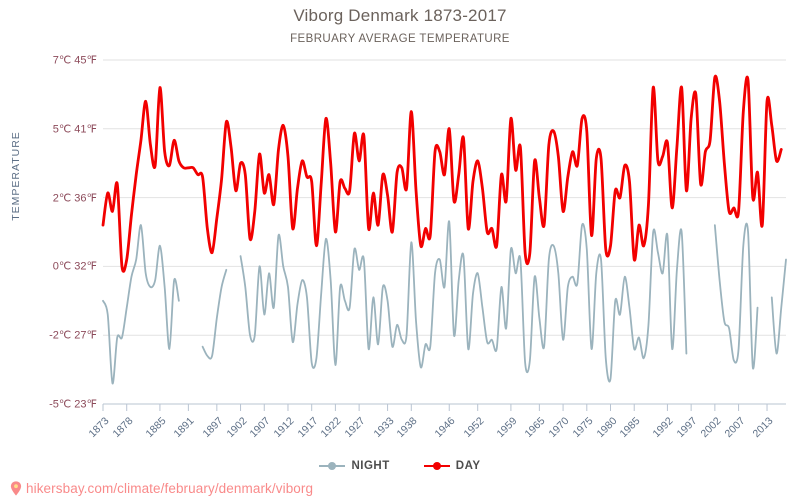  I want to click on y-tick-label: -5℃ 23℉, so click(73, 404).